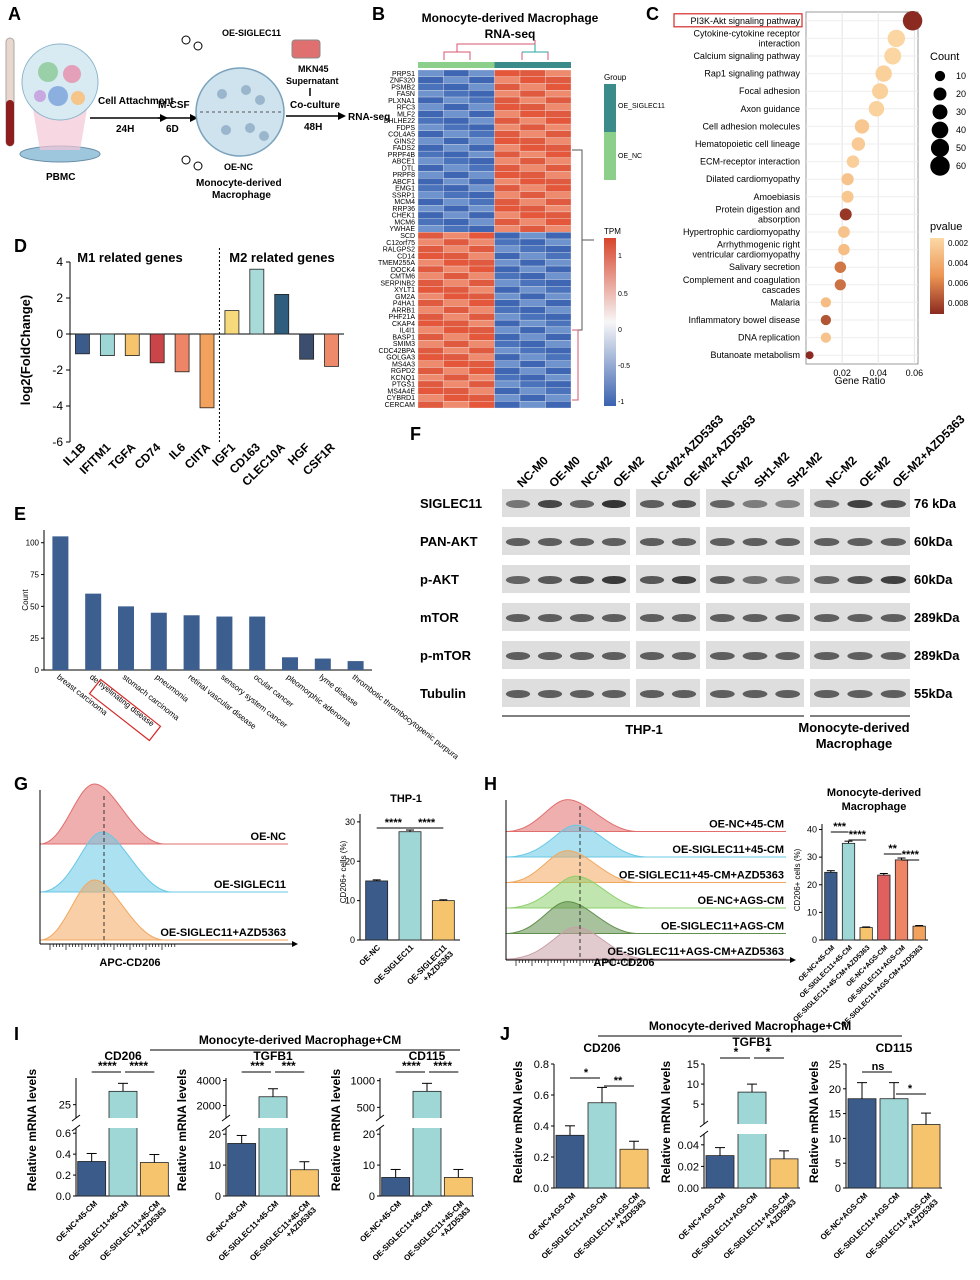 Image resolution: width=980 pixels, height=1280 pixels. What do you see at coordinates (403, 175) in the screenshot?
I see `gene-label: PRPF8` at bounding box center [403, 175].